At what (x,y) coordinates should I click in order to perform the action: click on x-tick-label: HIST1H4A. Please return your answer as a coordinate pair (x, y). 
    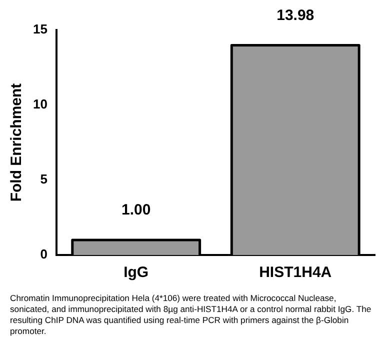
    Looking at the image, I should click on (295, 273).